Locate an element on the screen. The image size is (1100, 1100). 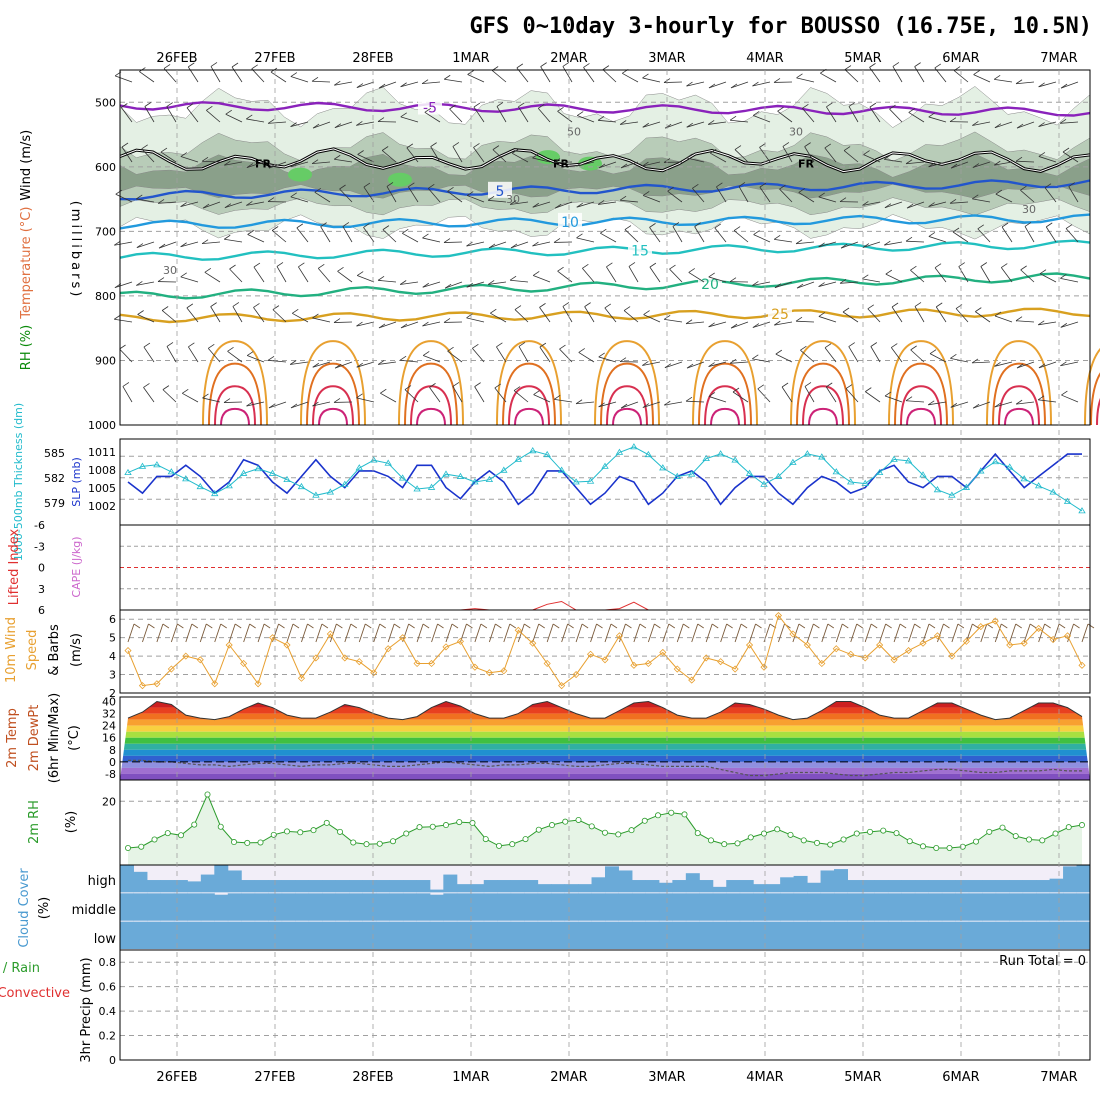
rh-contour-label: 50 is located at coordinates (574, 131).